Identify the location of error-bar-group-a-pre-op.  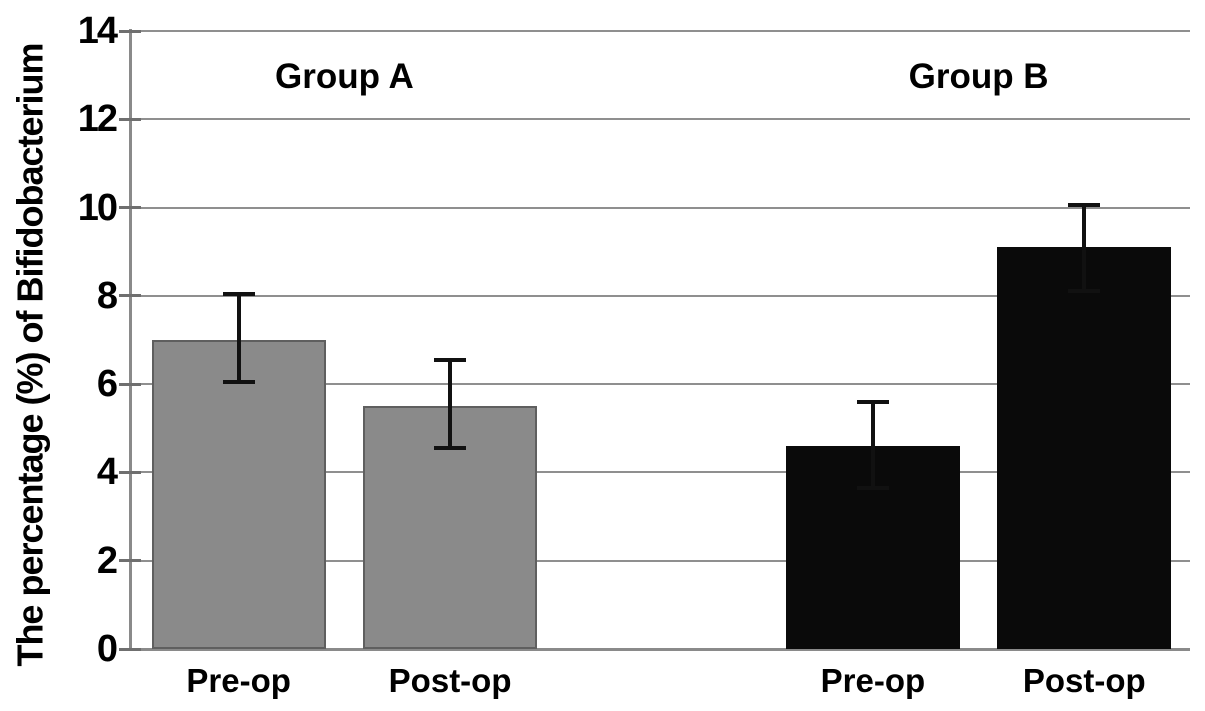
(238, 337).